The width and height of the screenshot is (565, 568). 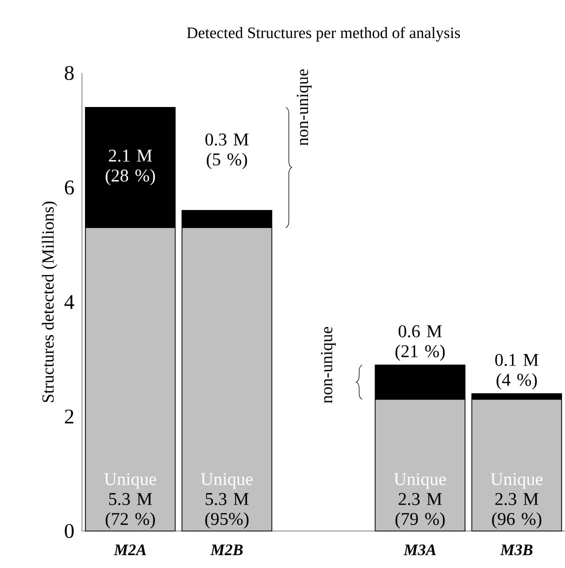 What do you see at coordinates (69, 417) in the screenshot?
I see `y-tick-label: 2` at bounding box center [69, 417].